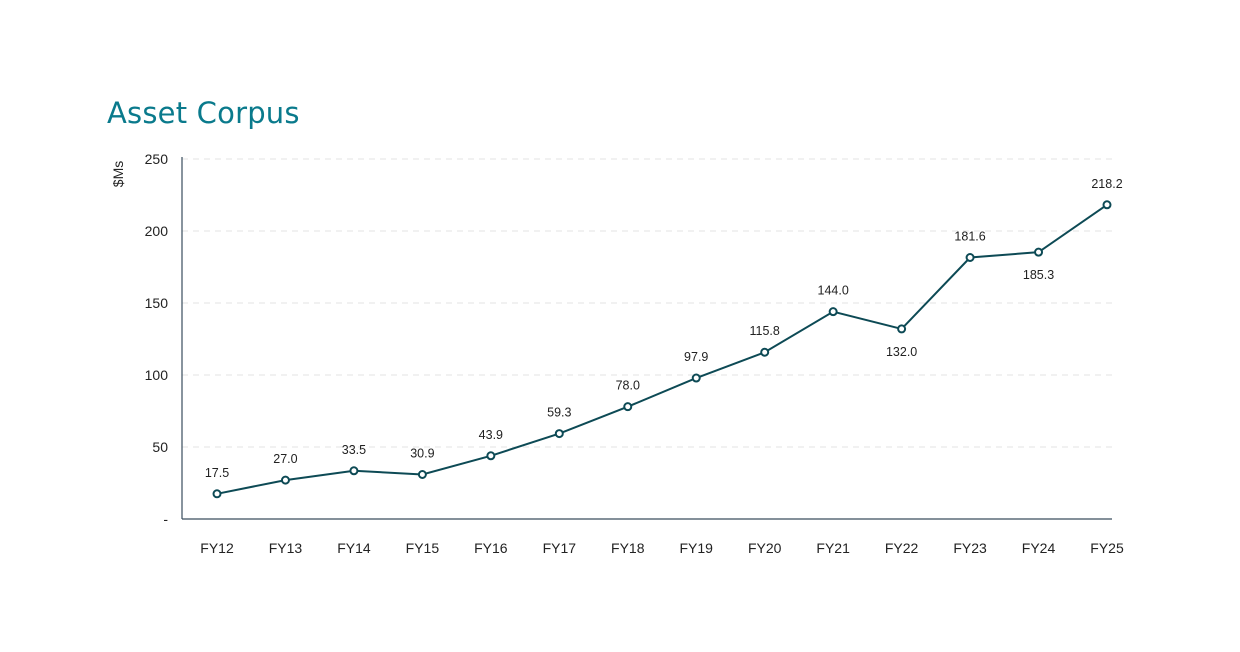  I want to click on x-tick-label: FY18, so click(628, 548).